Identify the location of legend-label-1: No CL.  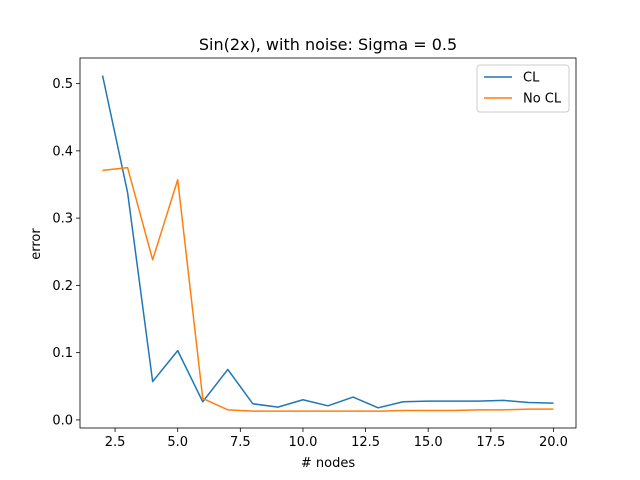
(542, 99).